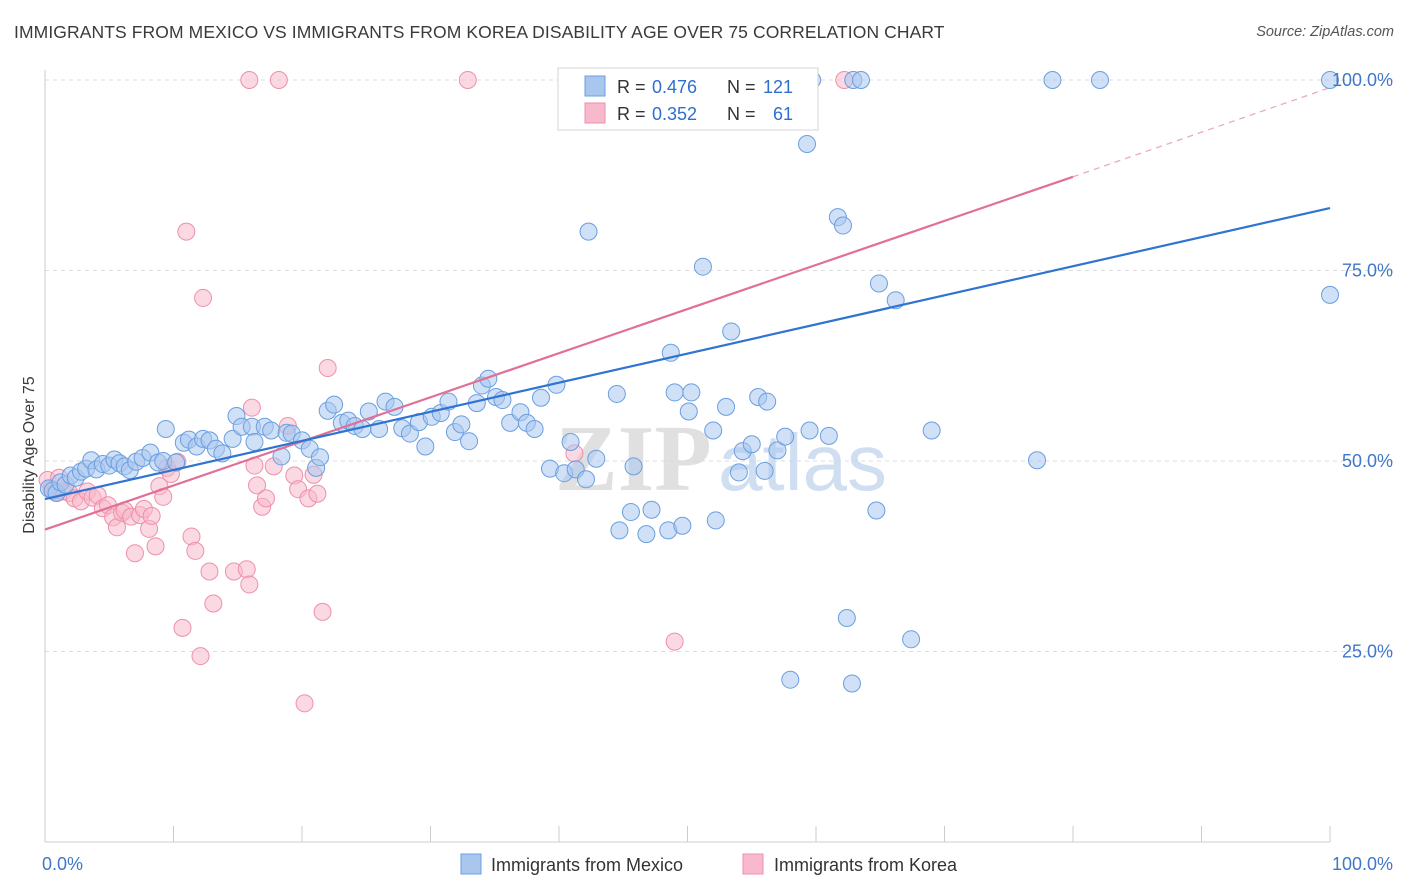 This screenshot has width=1406, height=892. I want to click on legend-label-mexico: Immigrants from Mexico, so click(587, 865).